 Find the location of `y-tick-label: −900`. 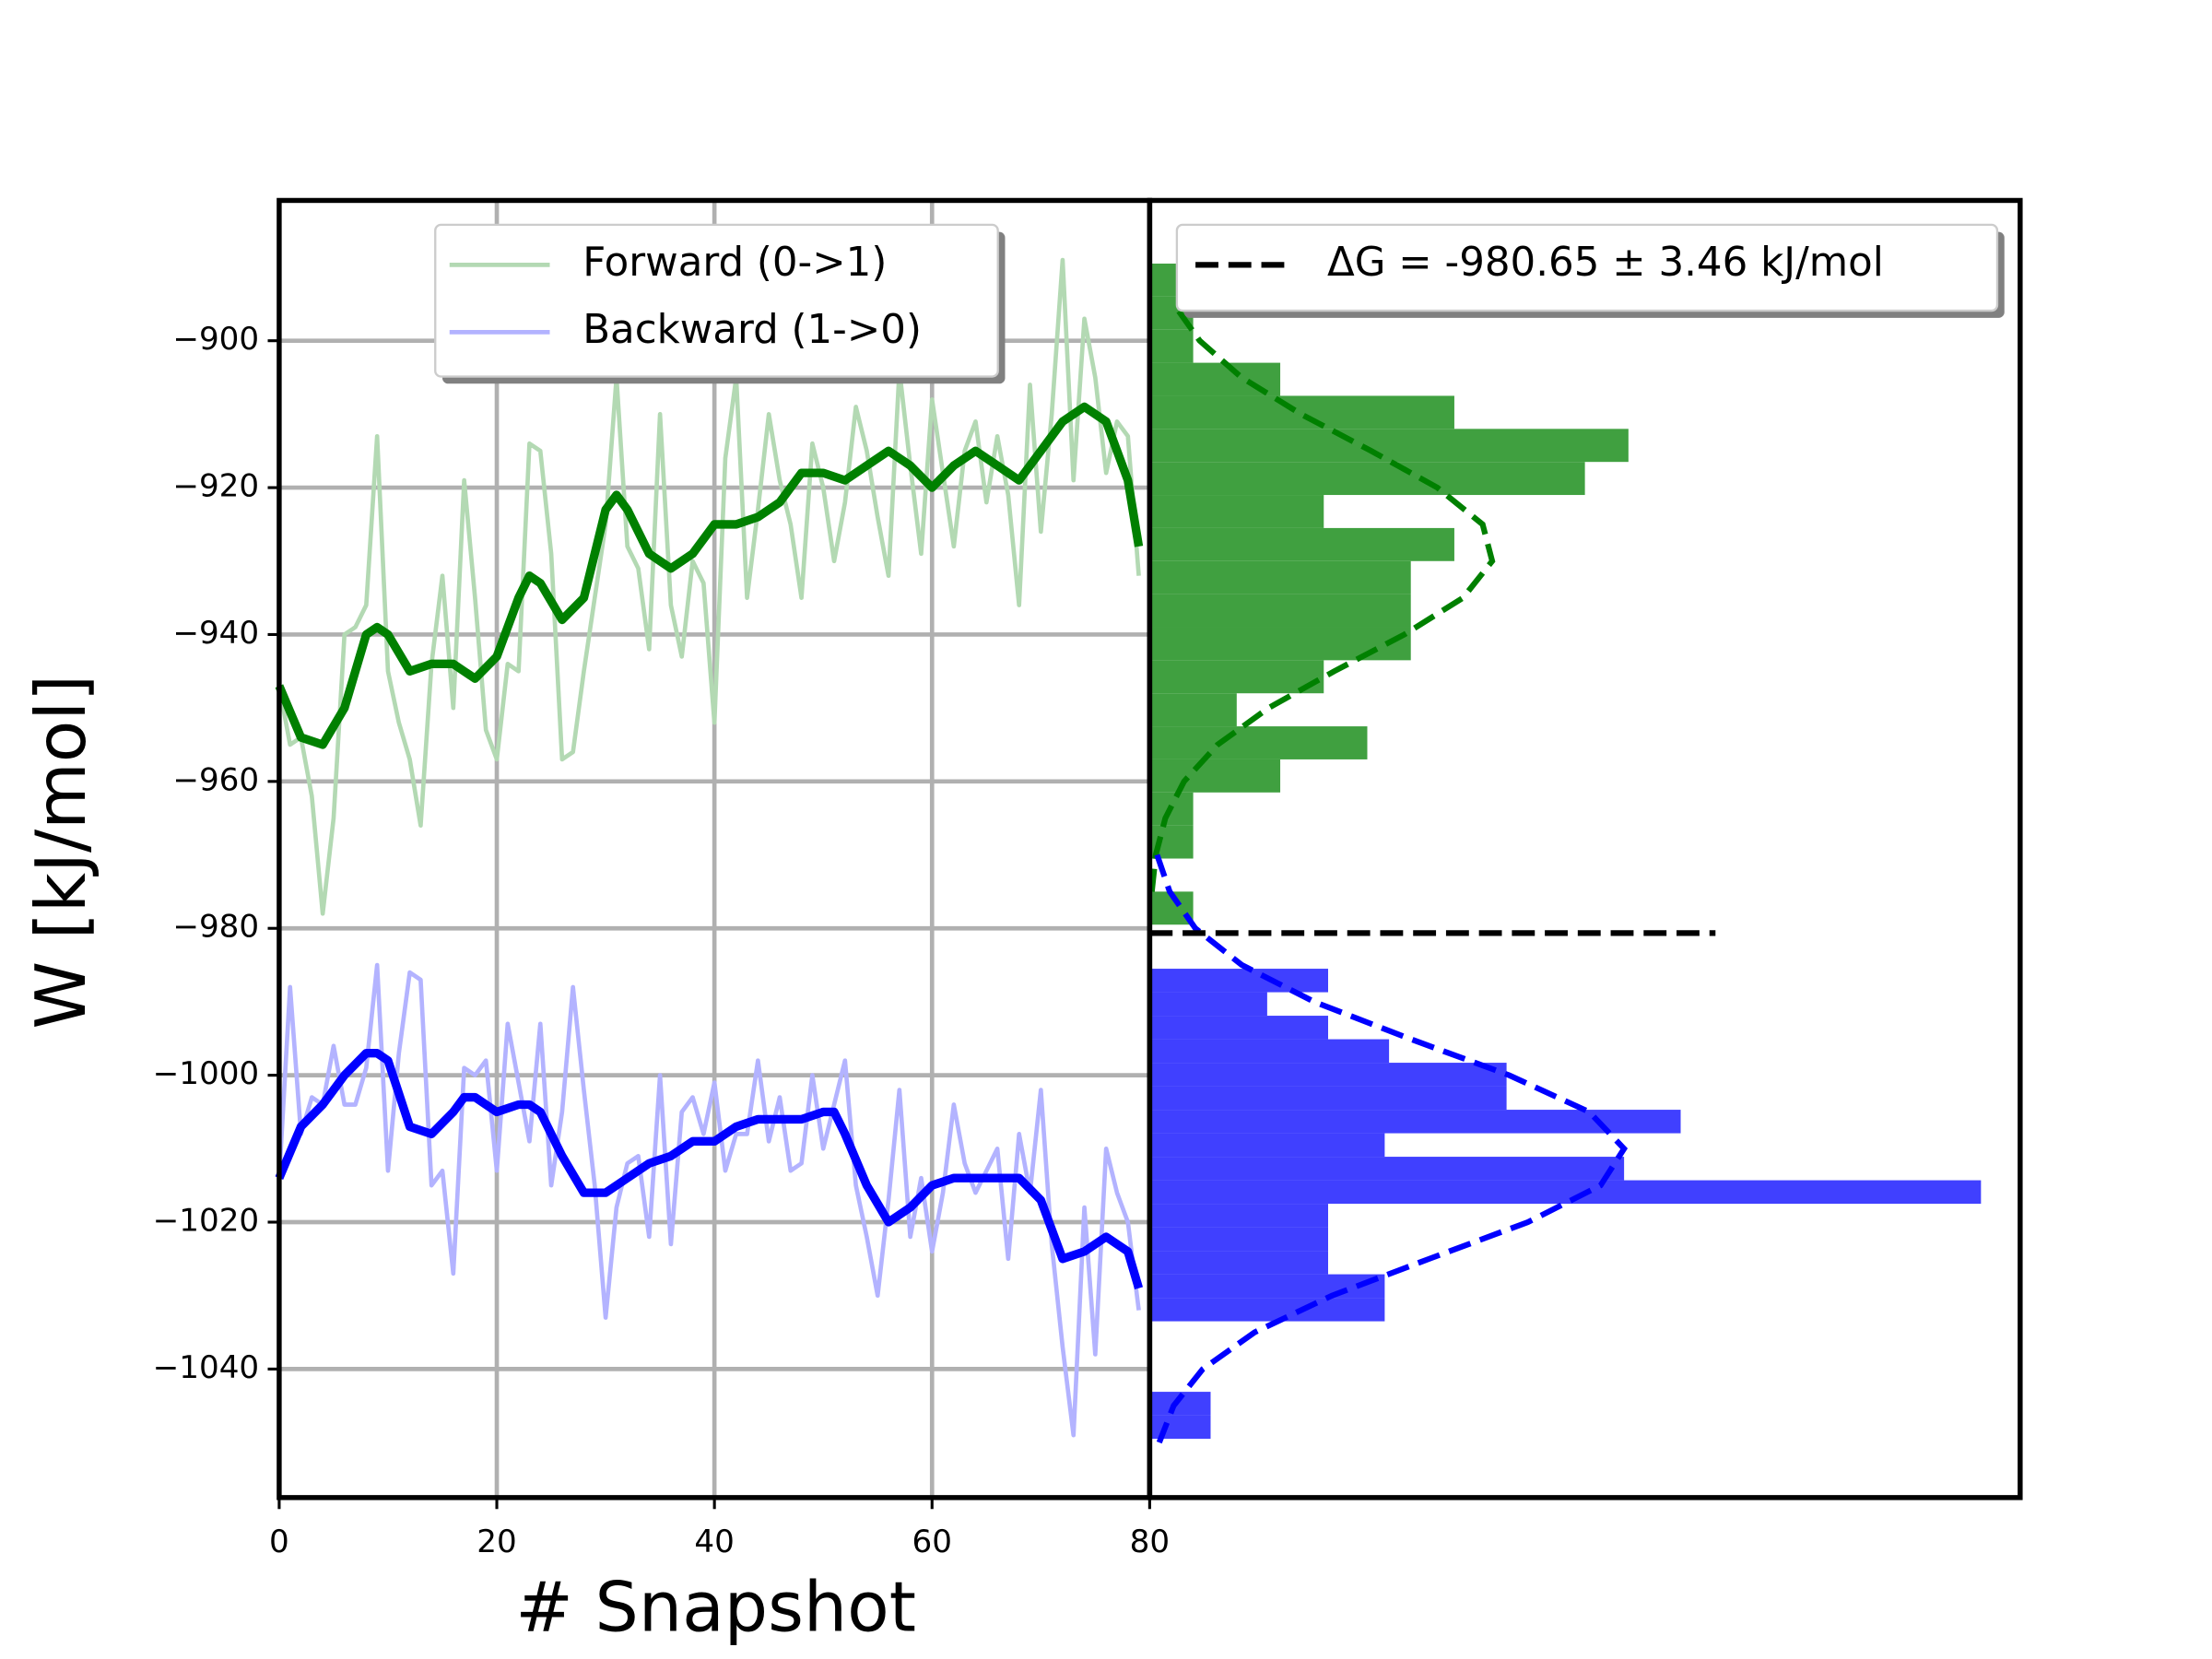

y-tick-label: −900 is located at coordinates (215, 339).